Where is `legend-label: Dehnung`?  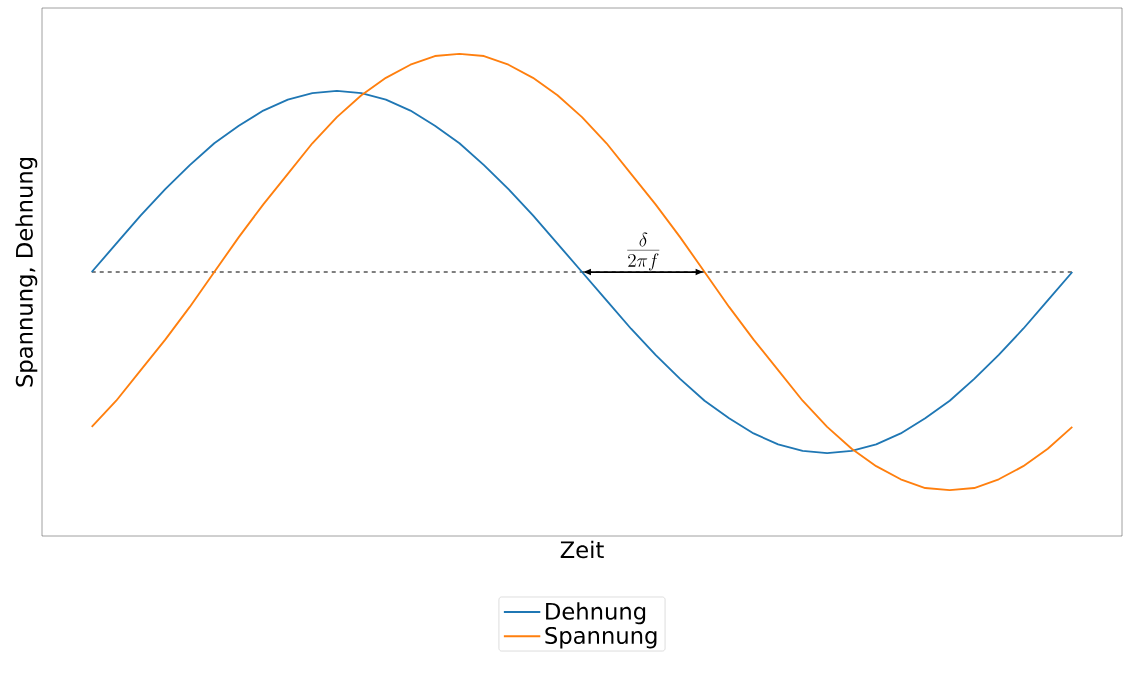
legend-label: Dehnung is located at coordinates (596, 613).